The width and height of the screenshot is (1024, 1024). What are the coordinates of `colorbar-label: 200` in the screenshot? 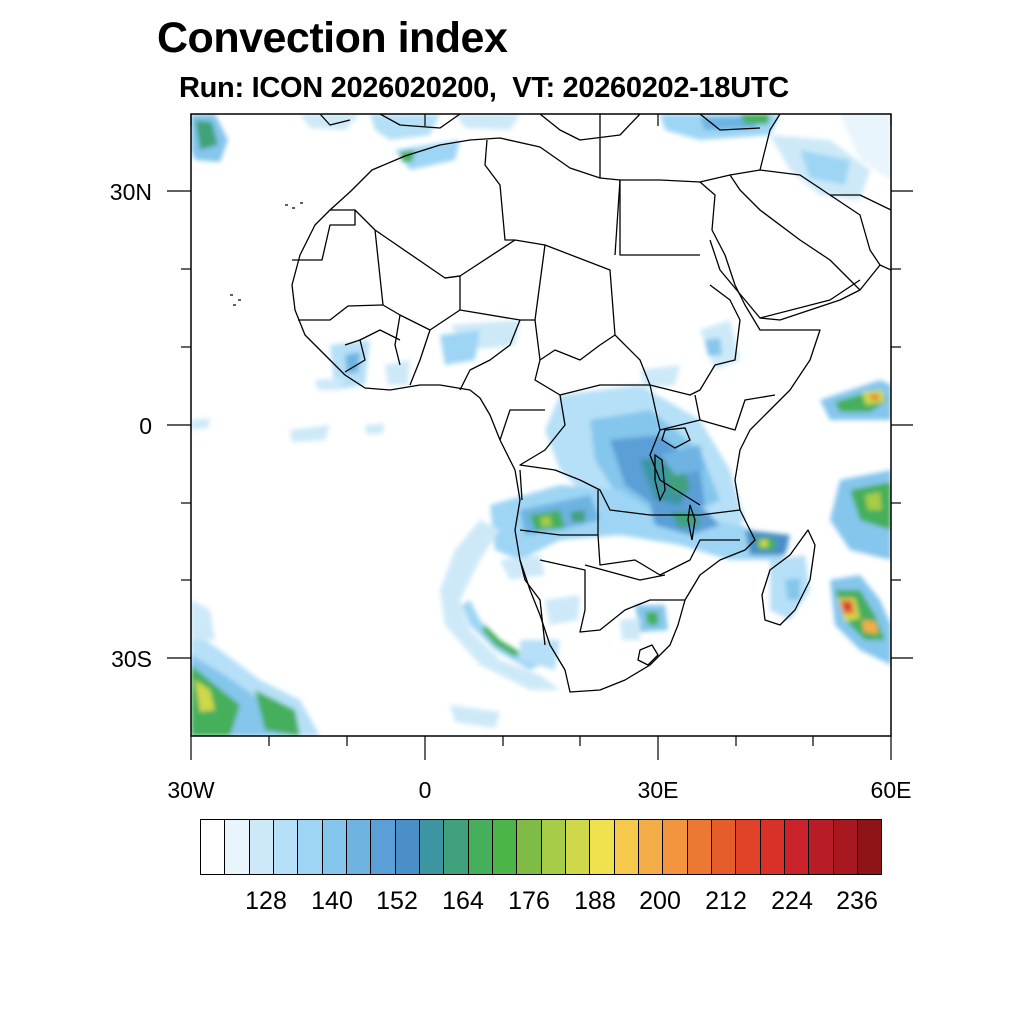 It's located at (660, 901).